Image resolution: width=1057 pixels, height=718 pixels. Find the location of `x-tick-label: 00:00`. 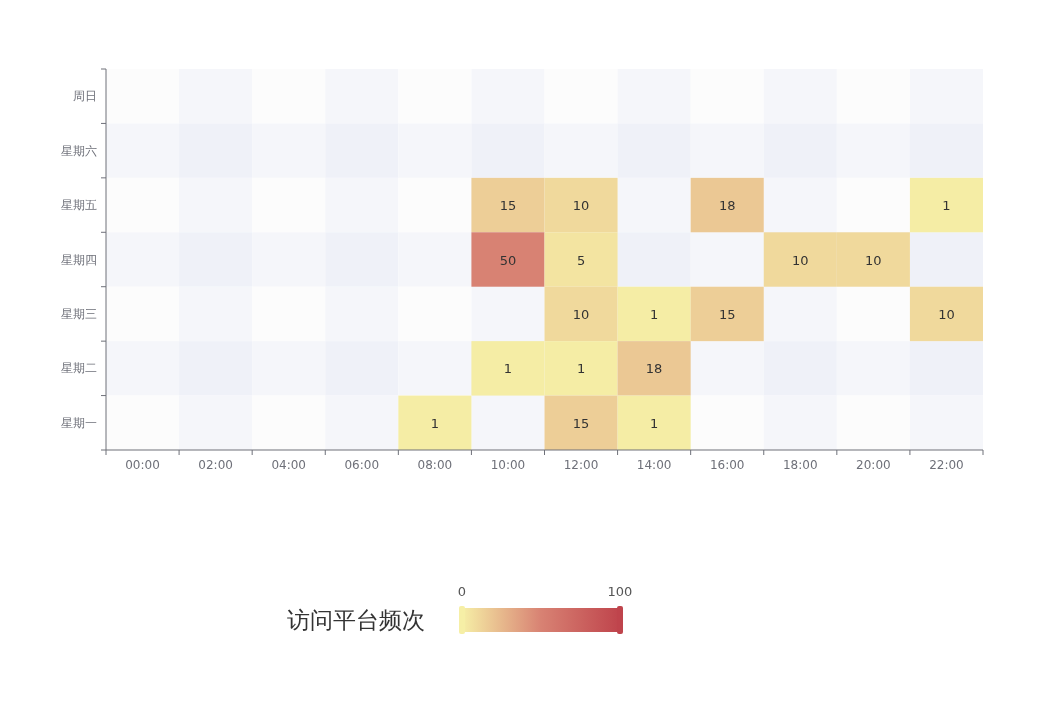

x-tick-label: 00:00 is located at coordinates (142, 465).